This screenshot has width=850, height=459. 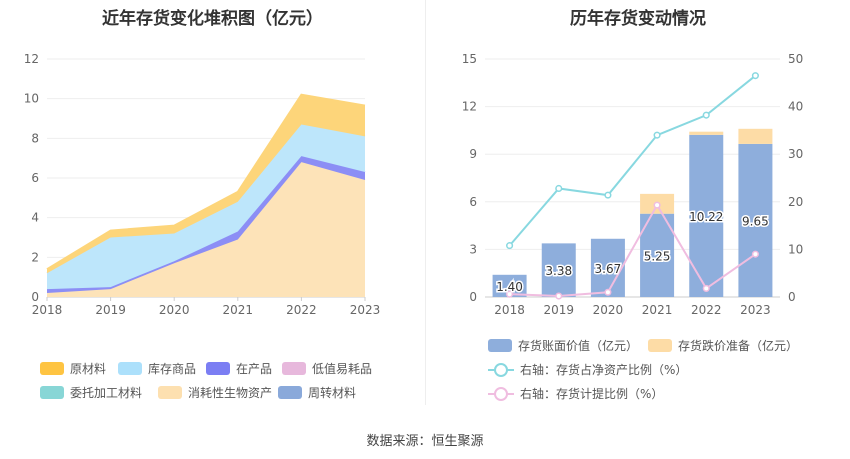 I want to click on y-tick-label: 6, so click(x=35, y=178).